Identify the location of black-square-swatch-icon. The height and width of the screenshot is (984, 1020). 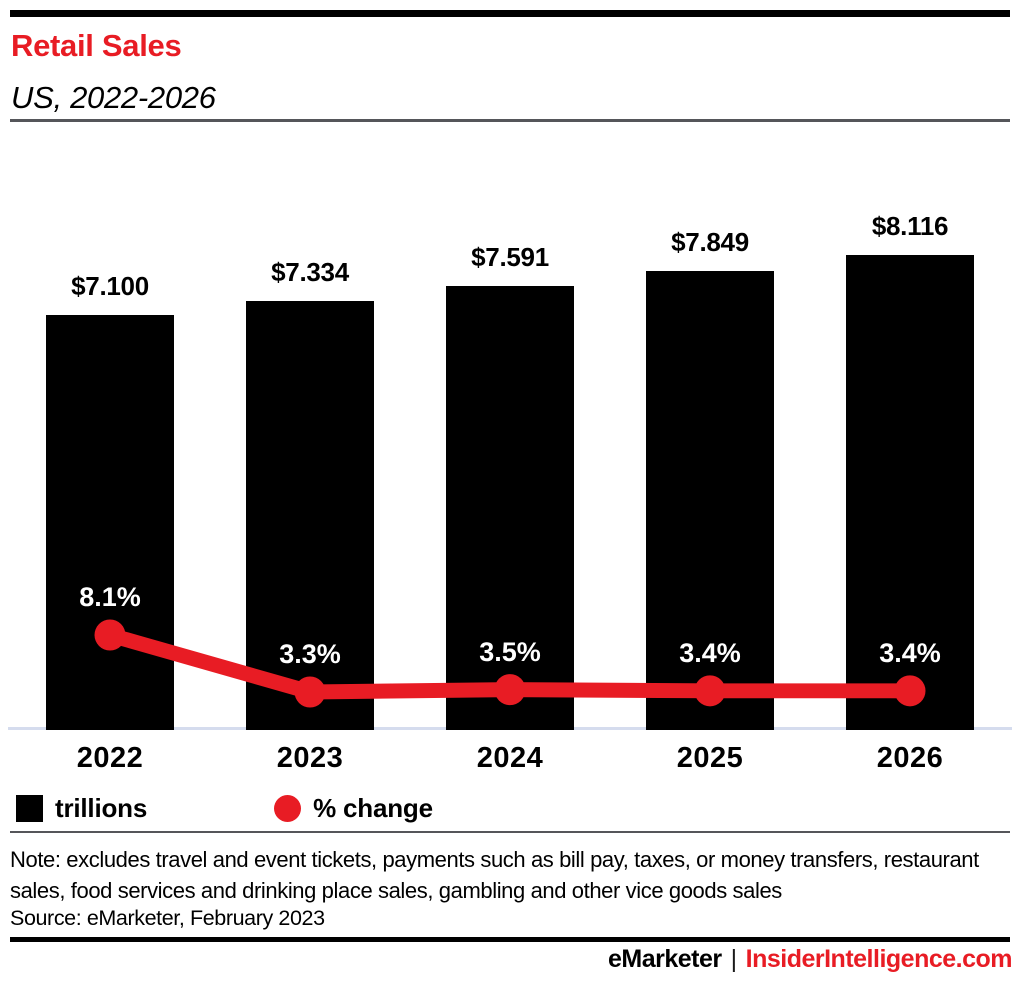
(29, 808).